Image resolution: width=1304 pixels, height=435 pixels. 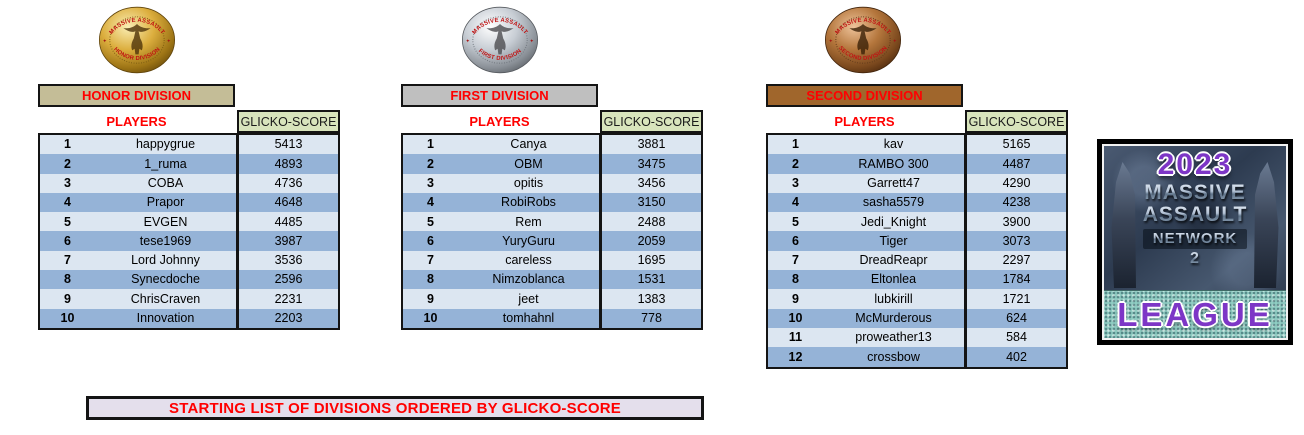 What do you see at coordinates (1015, 241) in the screenshot?
I see `score-cell: 3073` at bounding box center [1015, 241].